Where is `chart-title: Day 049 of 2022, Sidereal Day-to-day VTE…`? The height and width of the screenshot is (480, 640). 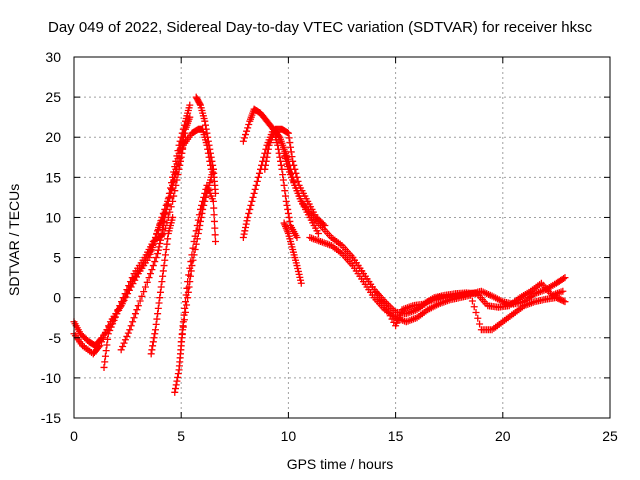 chart-title: Day 049 of 2022, Sidereal Day-to-day VTE… is located at coordinates (320, 27).